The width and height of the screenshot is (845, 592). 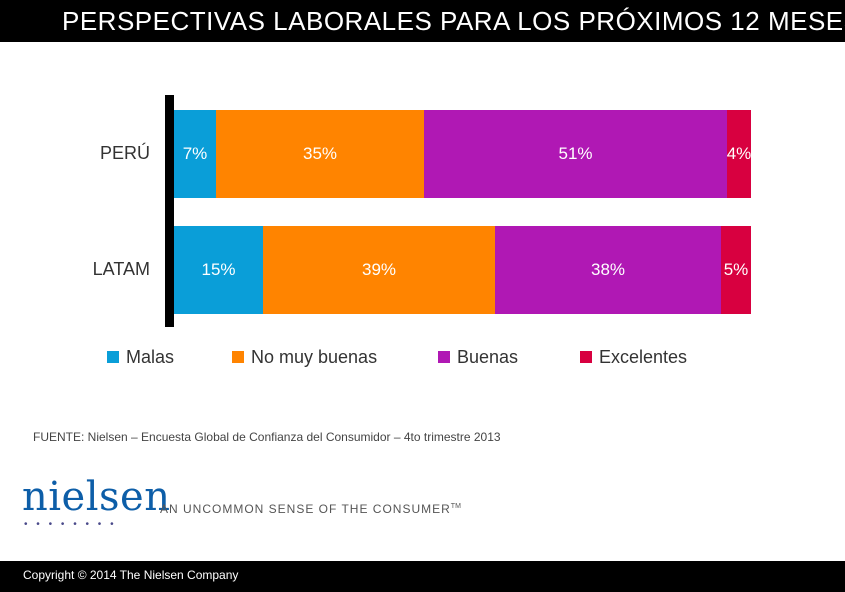 I want to click on bar-segment: 38%, so click(x=608, y=270).